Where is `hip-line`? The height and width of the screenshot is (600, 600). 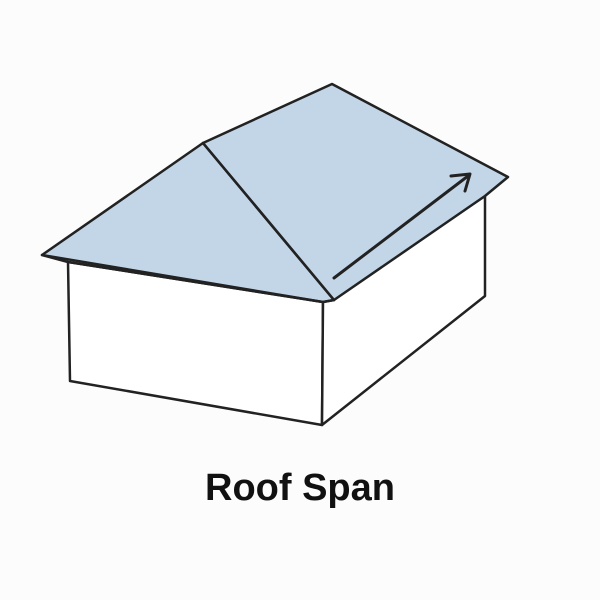
hip-line is located at coordinates (268, 221).